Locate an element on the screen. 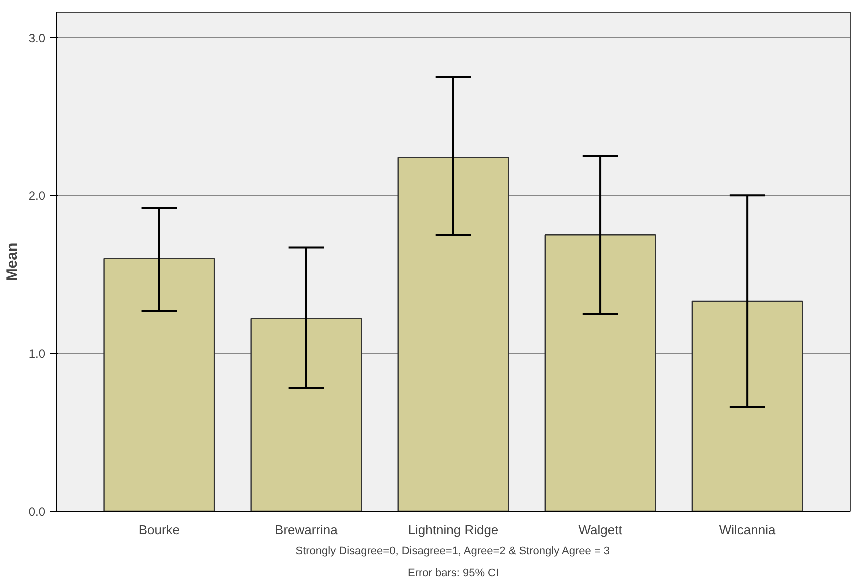  x-tick-label: Walgett is located at coordinates (600, 530).